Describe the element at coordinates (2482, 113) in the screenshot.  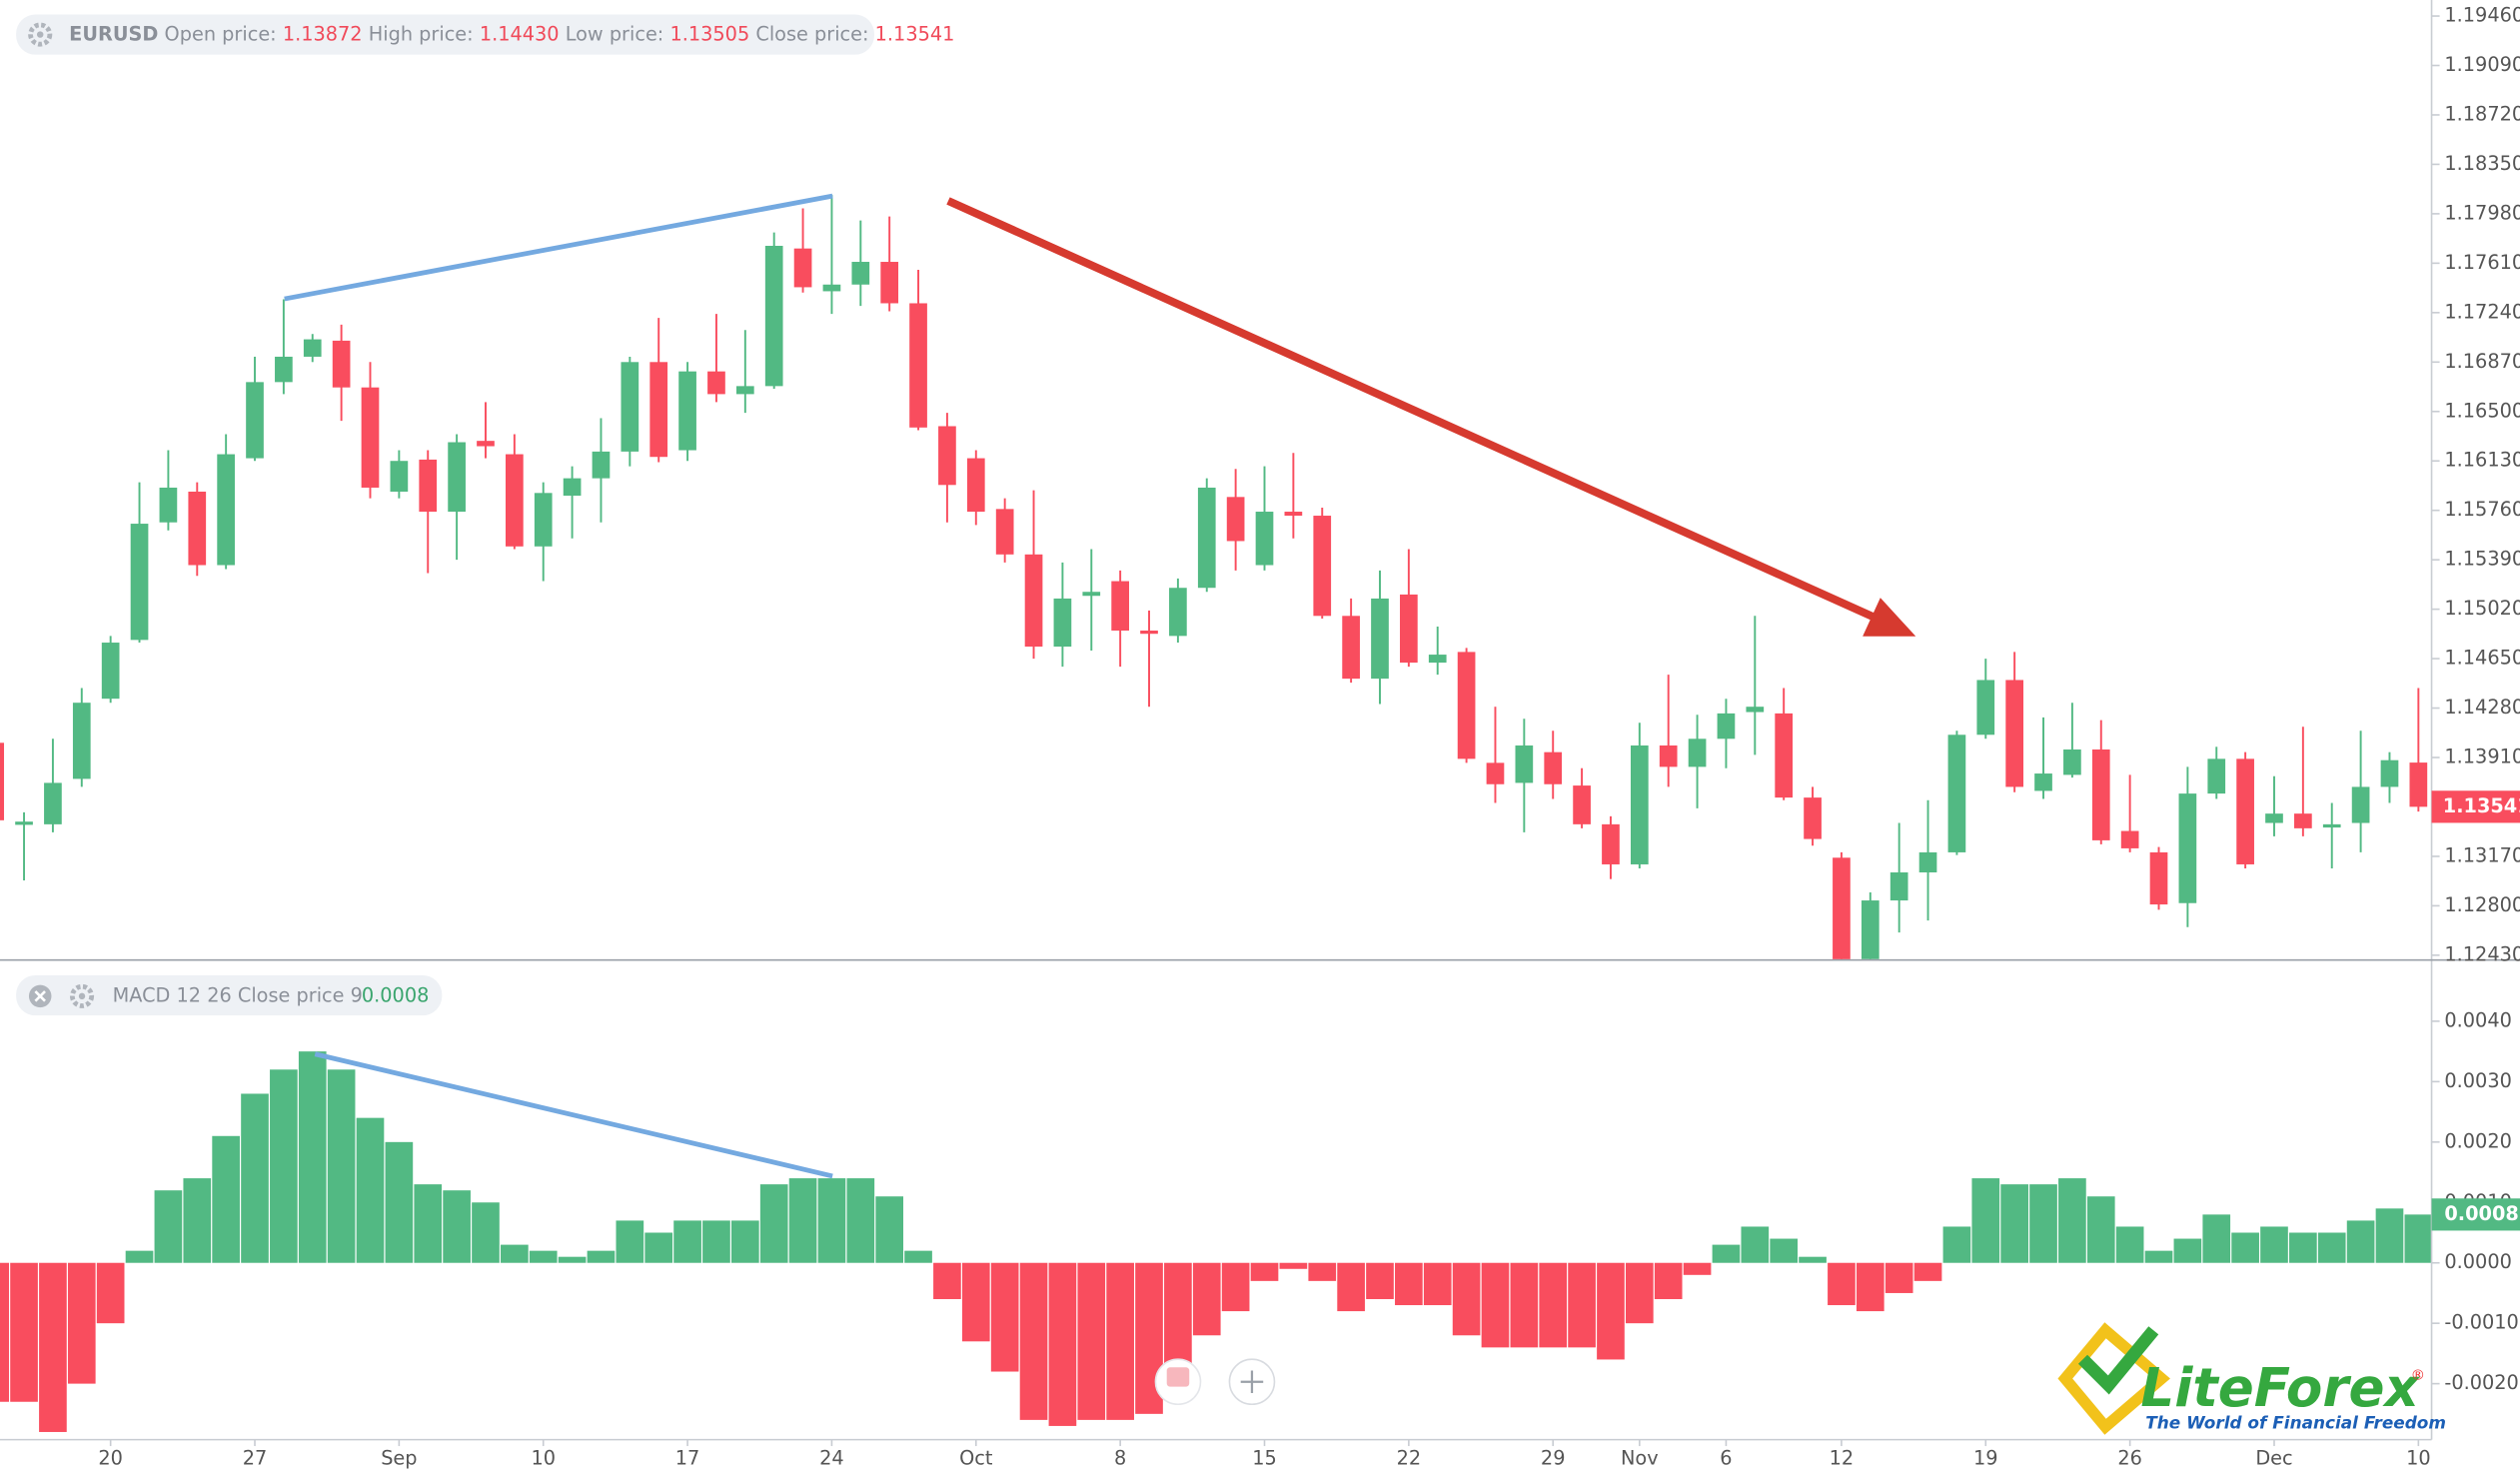
I see `y-tick-label: 1.18720` at that location.